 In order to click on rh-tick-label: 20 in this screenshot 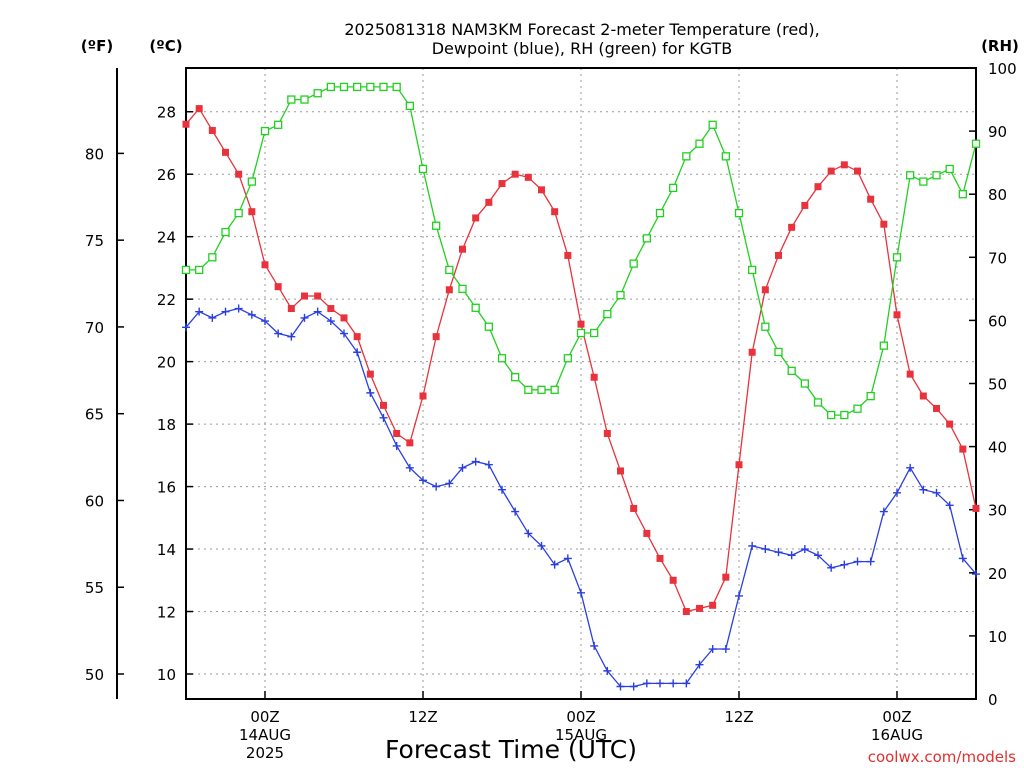, I will do `click(997, 574)`.